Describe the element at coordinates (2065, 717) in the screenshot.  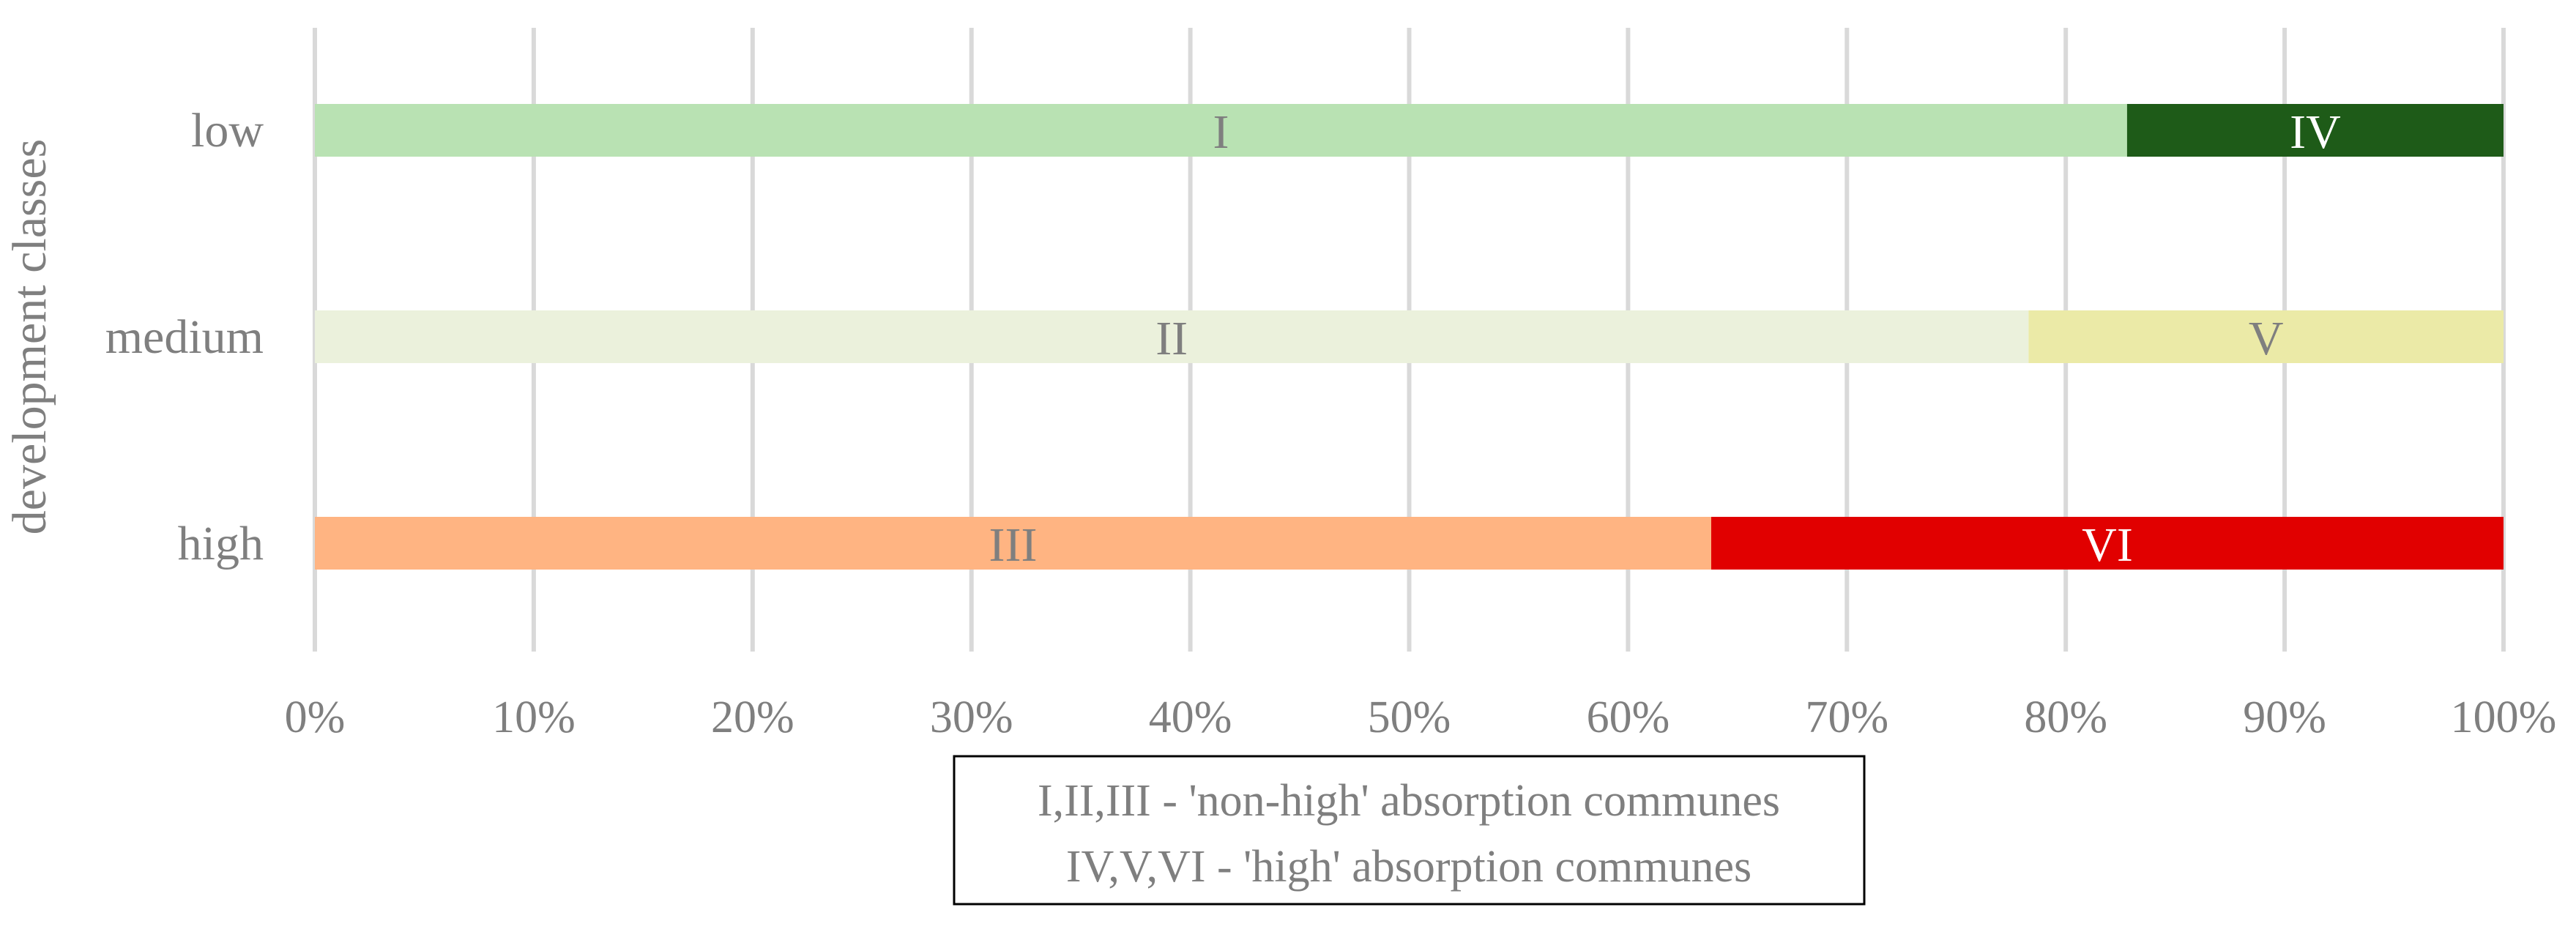
I see `x-tick-label: 80%` at that location.